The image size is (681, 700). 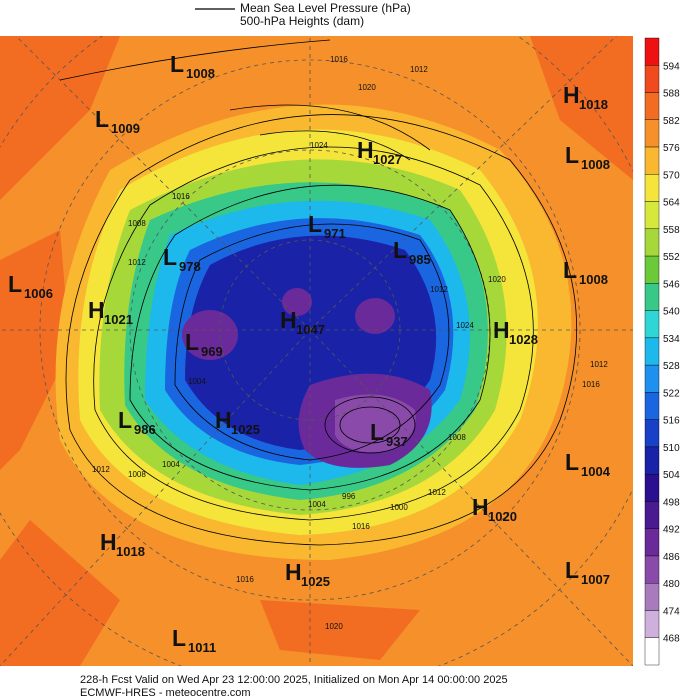 I want to click on colorbar-label: 510, so click(x=671, y=448).